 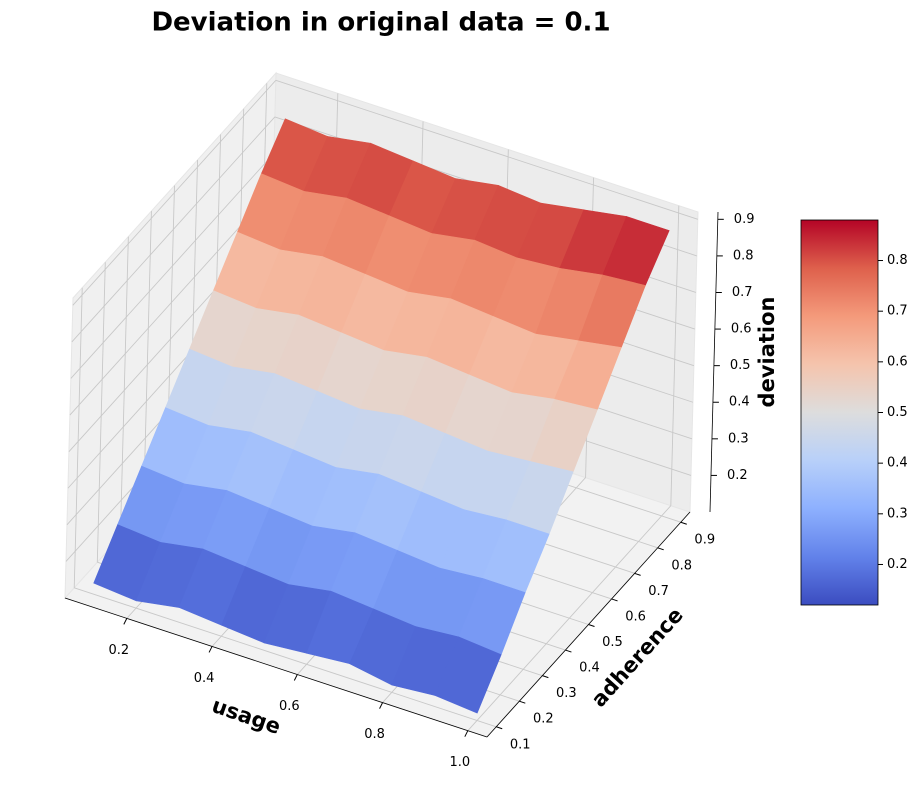 What do you see at coordinates (897, 311) in the screenshot?
I see `colorbar-tick-label: 0.7` at bounding box center [897, 311].